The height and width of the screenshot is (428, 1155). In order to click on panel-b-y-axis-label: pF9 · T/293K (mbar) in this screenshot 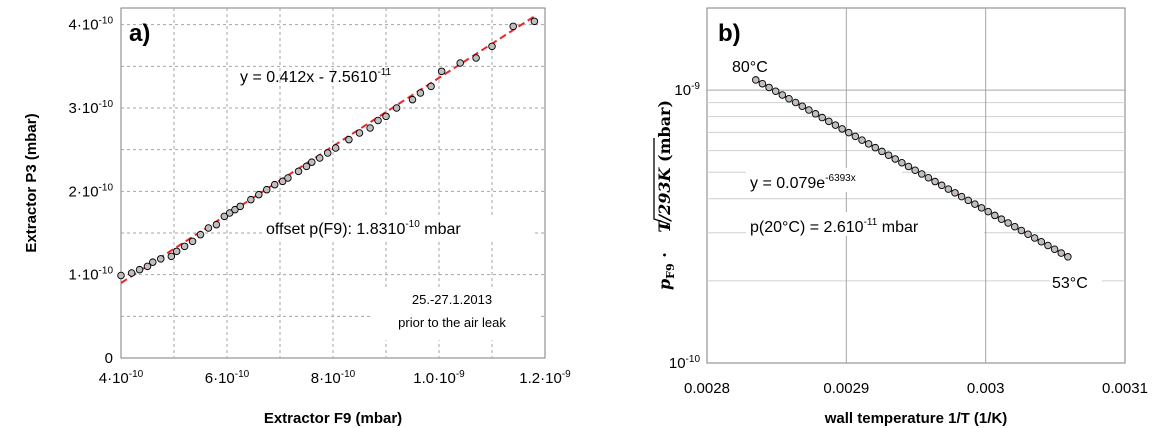, I will do `click(665, 195)`.